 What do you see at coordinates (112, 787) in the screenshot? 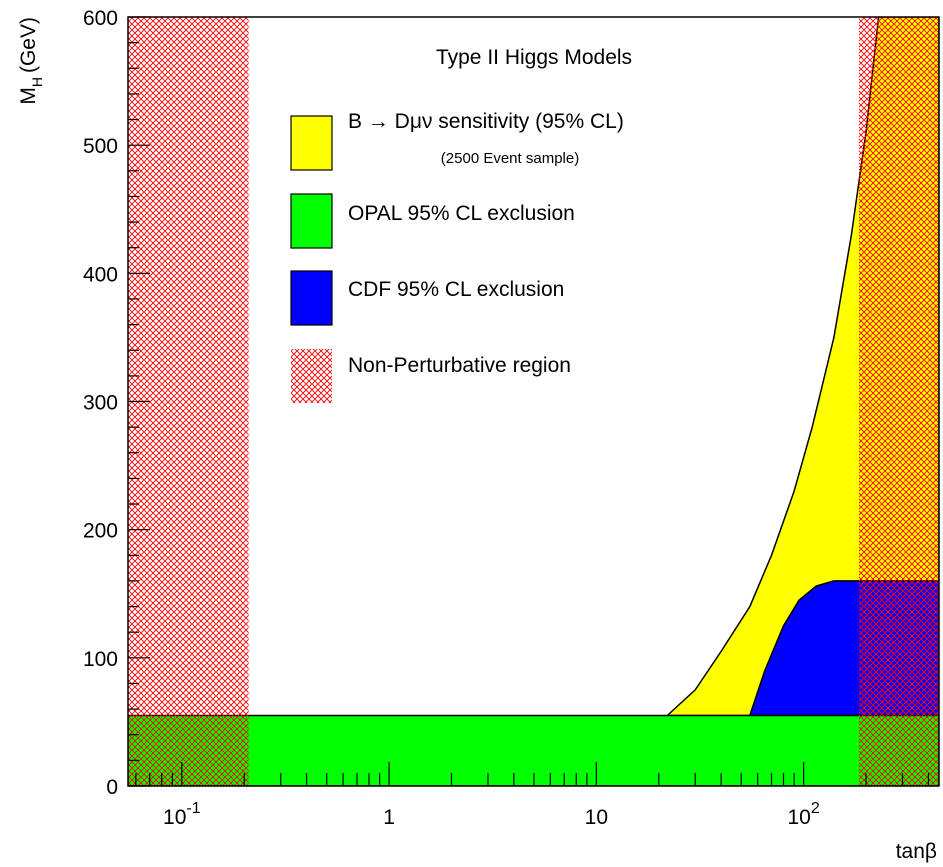
I see `y-tick-label: 0` at bounding box center [112, 787].